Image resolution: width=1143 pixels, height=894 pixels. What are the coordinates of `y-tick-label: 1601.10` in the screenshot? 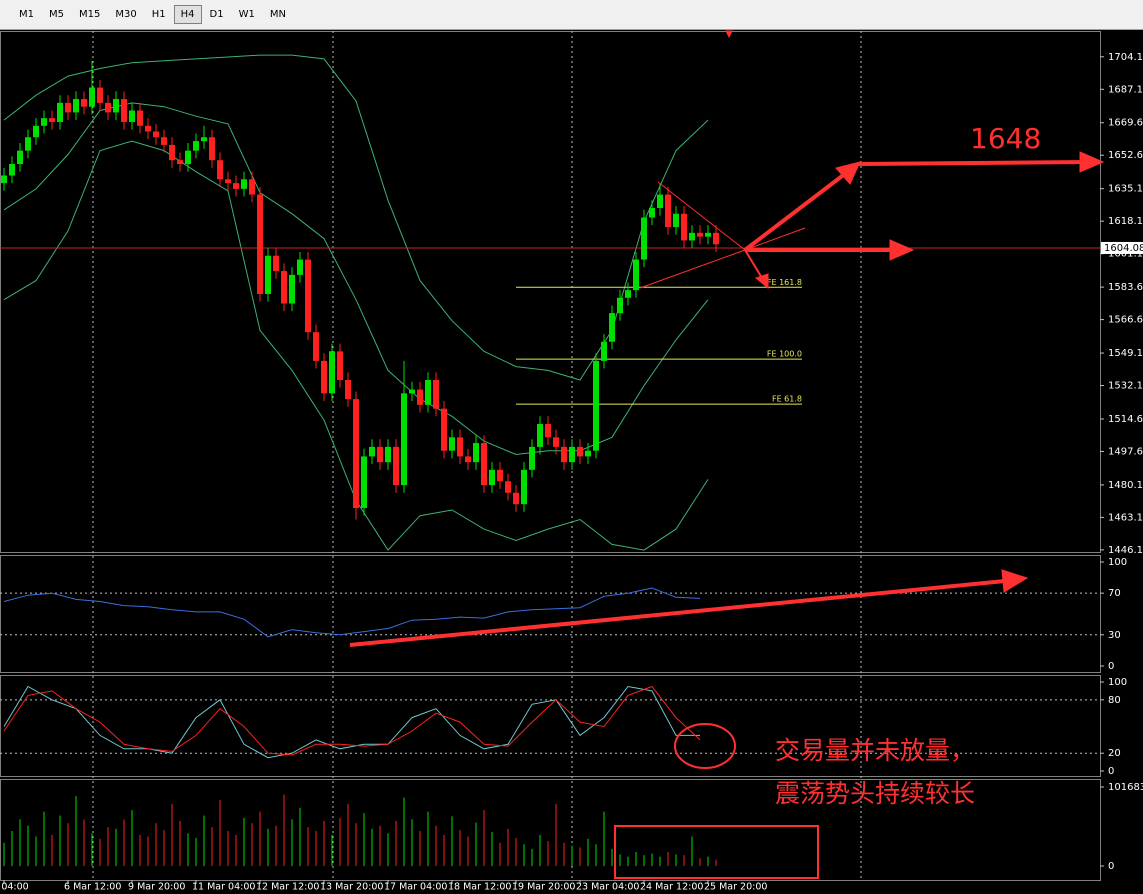 It's located at (1125, 254).